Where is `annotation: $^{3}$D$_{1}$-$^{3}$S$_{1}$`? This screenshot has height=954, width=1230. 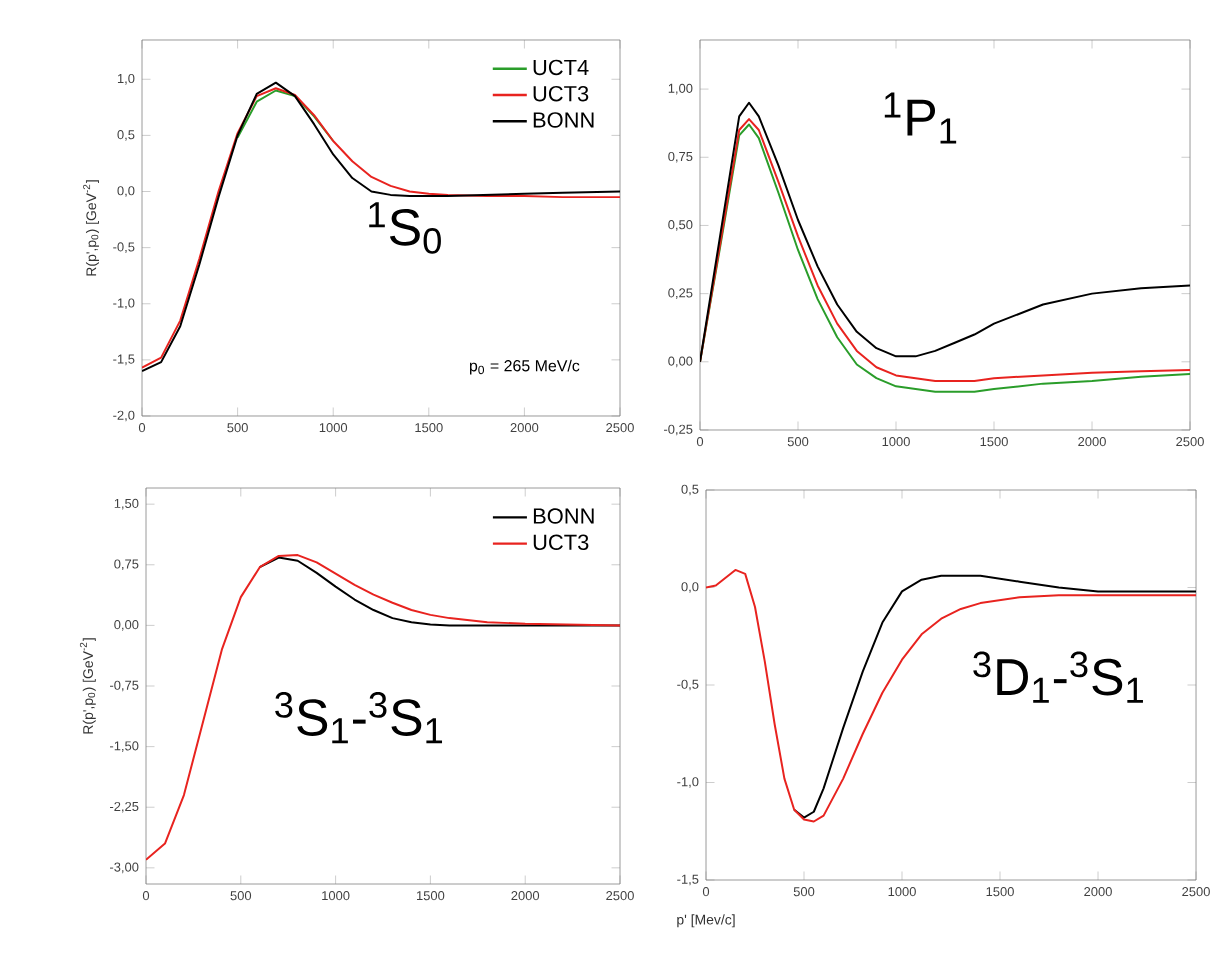
annotation: $^{3}$D$_{1}$-$^{3}$S$_{1}$ is located at coordinates (1058, 677).